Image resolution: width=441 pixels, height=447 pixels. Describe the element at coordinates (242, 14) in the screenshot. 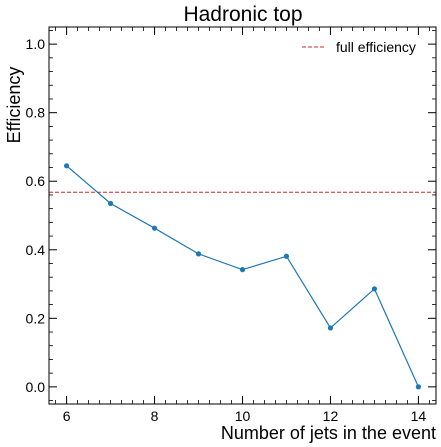

I see `chart-title: Hadronic top` at that location.